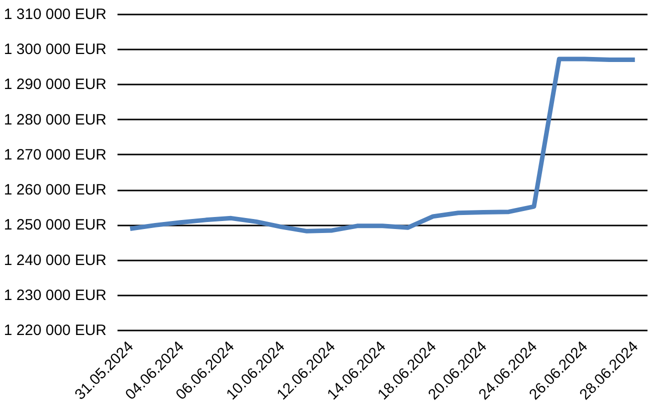 The width and height of the screenshot is (657, 407). I want to click on y-tick-label: 1 290 000 EUR, so click(55, 85).